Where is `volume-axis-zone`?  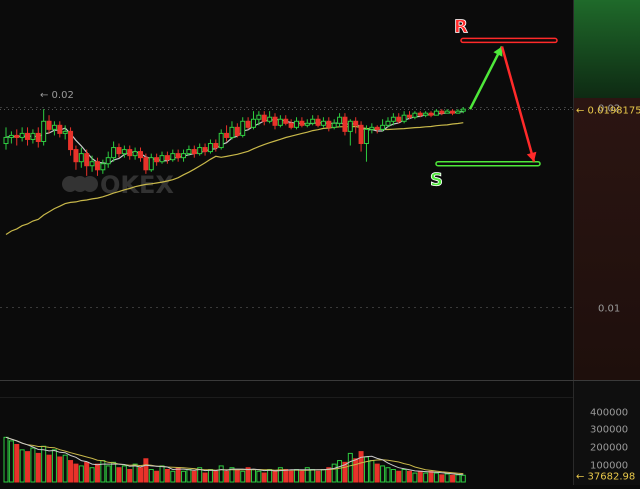 volume-axis-zone is located at coordinates (606, 432).